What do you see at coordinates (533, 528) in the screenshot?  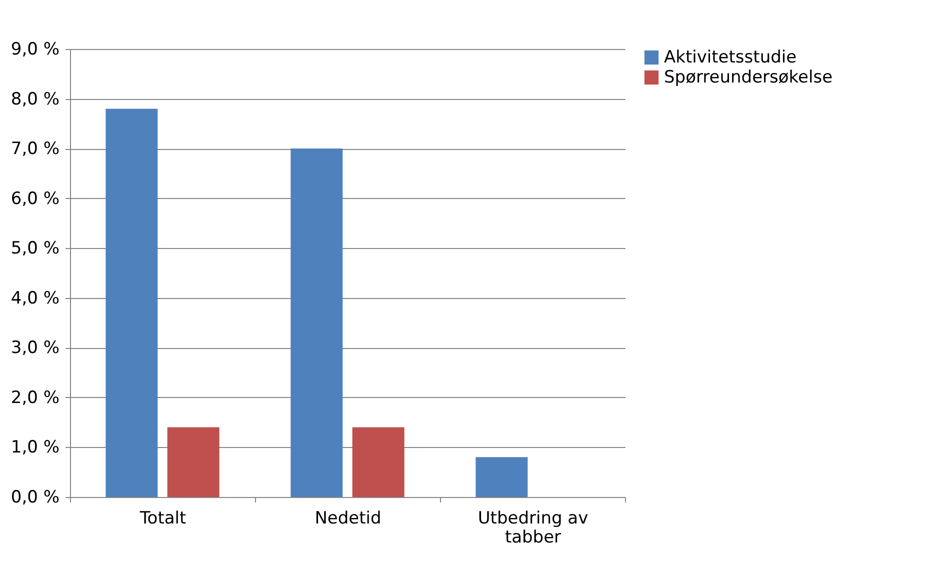 I see `x-tick-label: Utbedring av tabber` at bounding box center [533, 528].